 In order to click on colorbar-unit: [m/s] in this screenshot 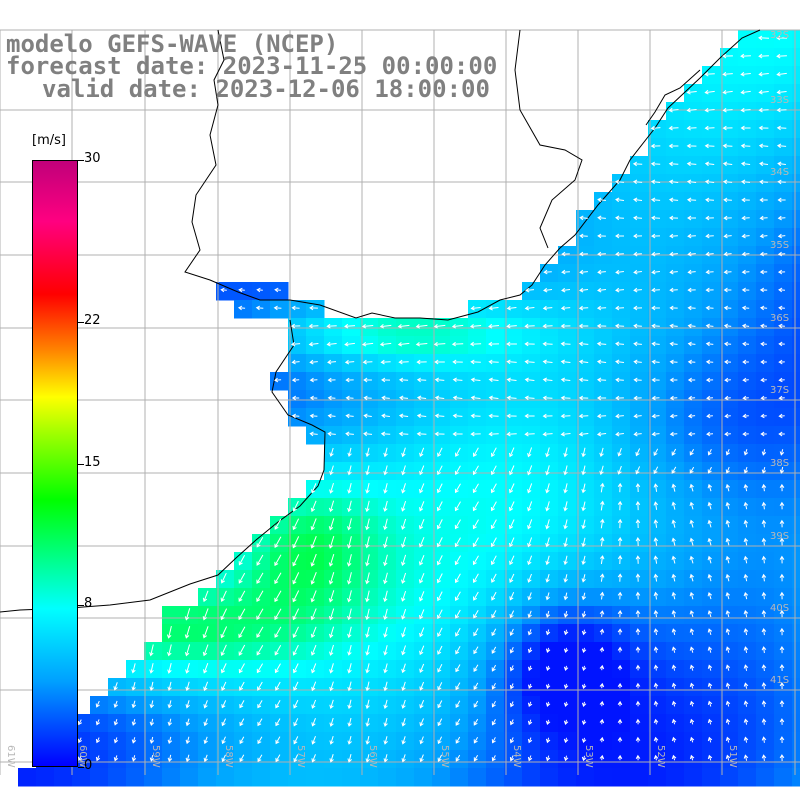, I will do `click(49, 140)`.